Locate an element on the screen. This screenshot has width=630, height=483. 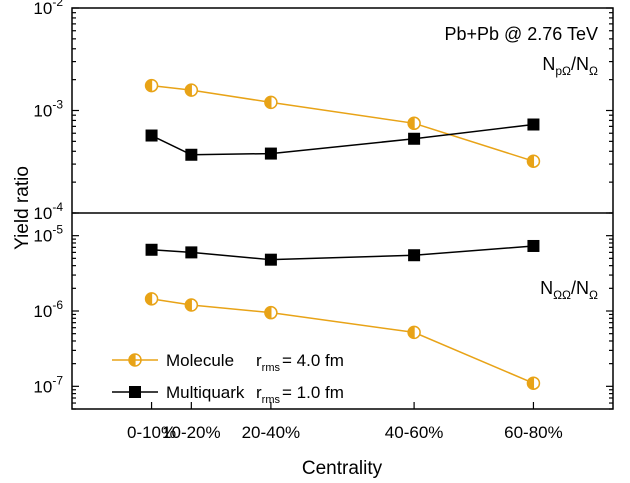
y-tick-label: 10⁻⁶ is located at coordinates (48, 309).